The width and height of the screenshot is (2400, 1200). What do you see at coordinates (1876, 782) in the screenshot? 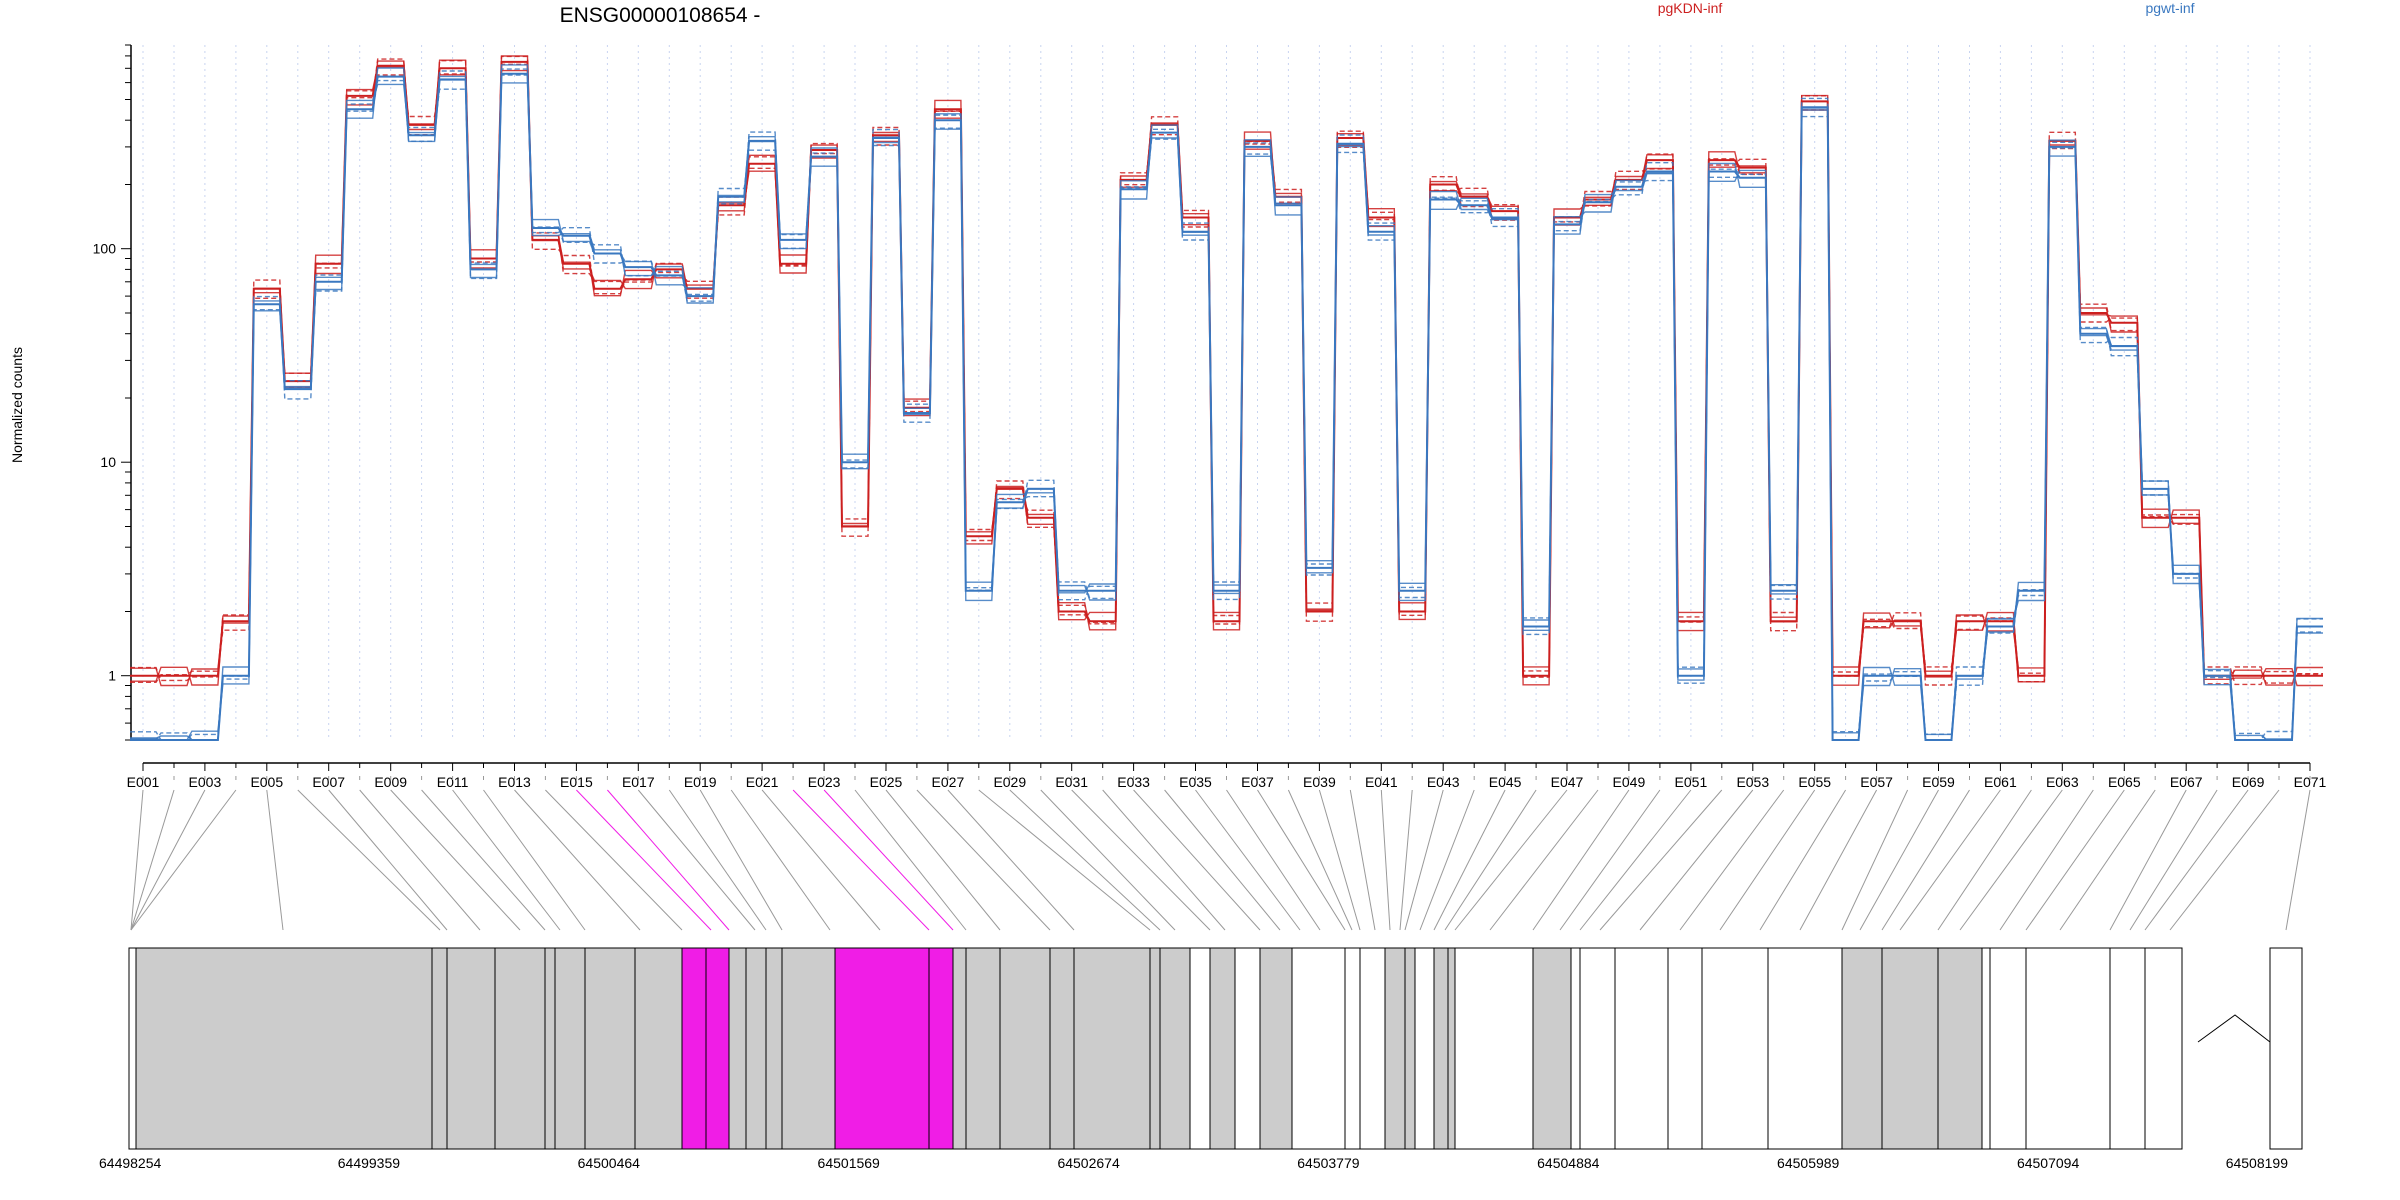
I see `x-tick-label: E057` at bounding box center [1876, 782].